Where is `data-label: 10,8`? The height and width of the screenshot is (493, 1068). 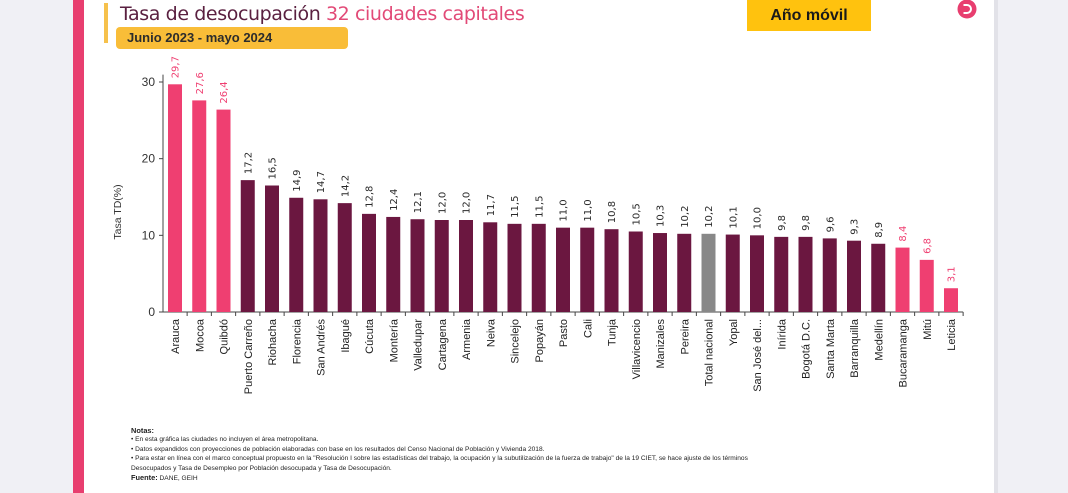 data-label: 10,8 is located at coordinates (612, 212).